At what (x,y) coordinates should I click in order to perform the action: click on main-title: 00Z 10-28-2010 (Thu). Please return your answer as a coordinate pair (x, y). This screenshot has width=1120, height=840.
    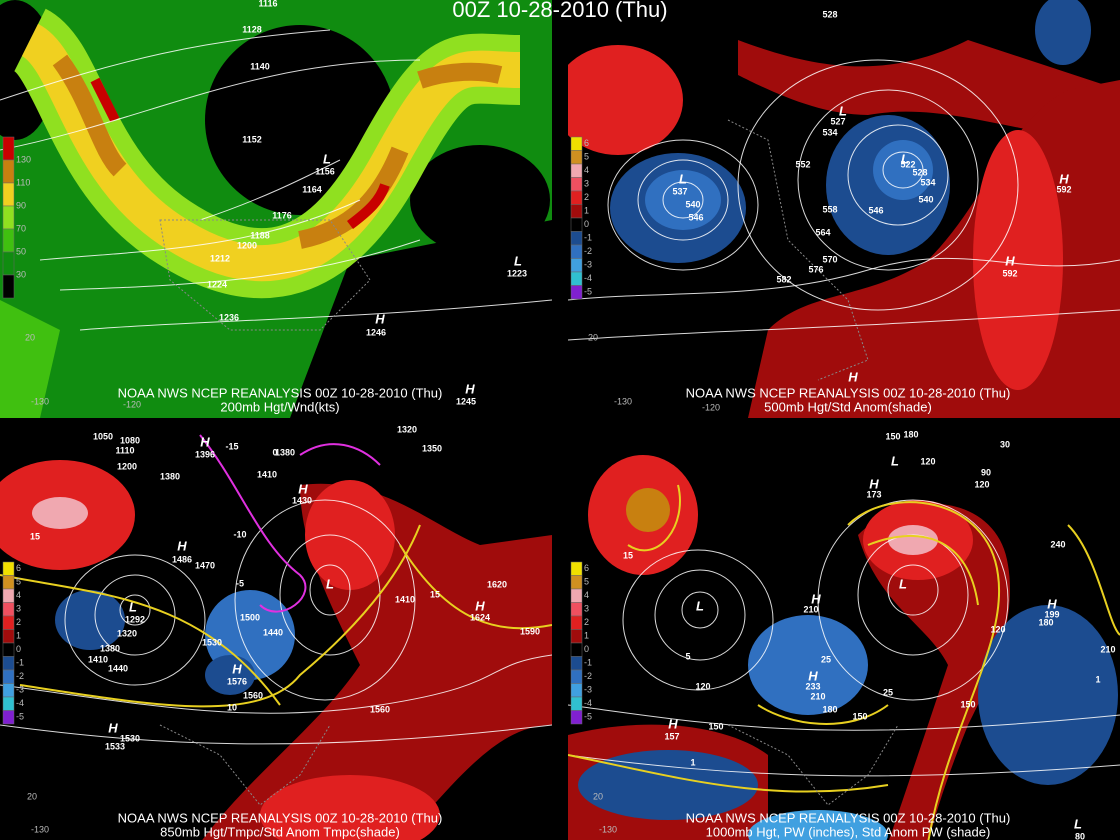
    Looking at the image, I should click on (559, 11).